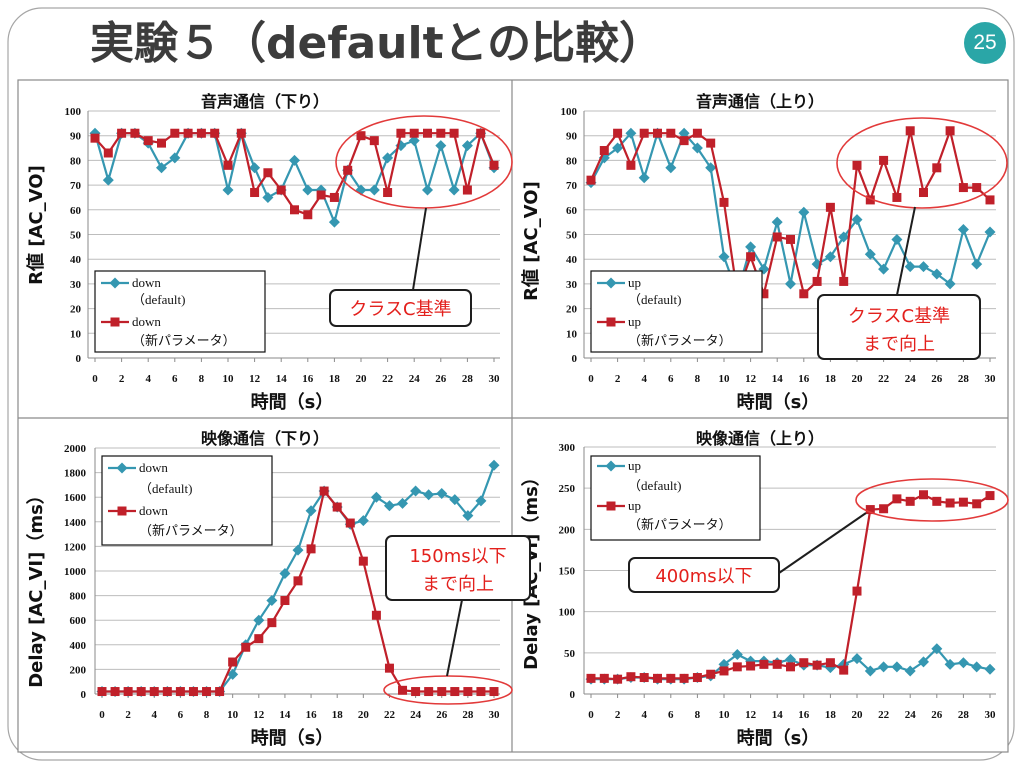 The image size is (1024, 768). Describe the element at coordinates (76, 310) in the screenshot. I see `y-tick-label: 20` at that location.